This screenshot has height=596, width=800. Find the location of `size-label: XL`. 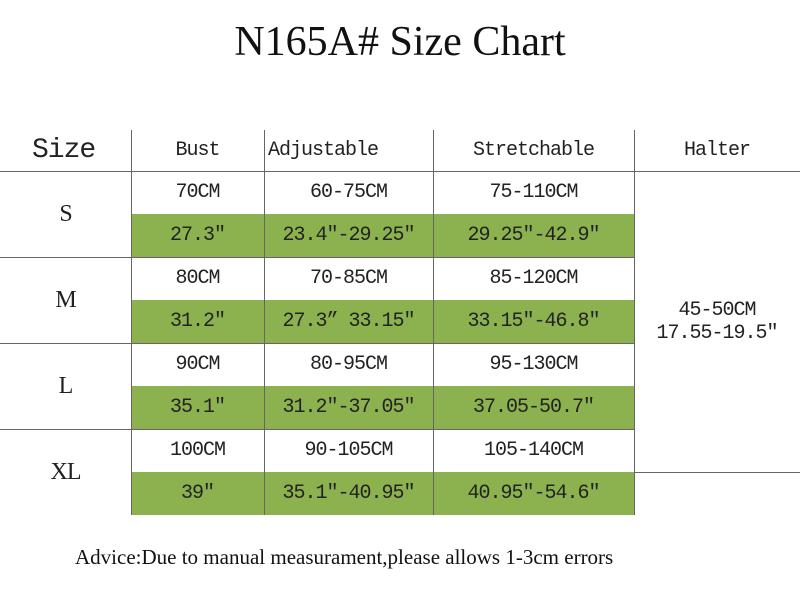

size-label: XL is located at coordinates (66, 471).